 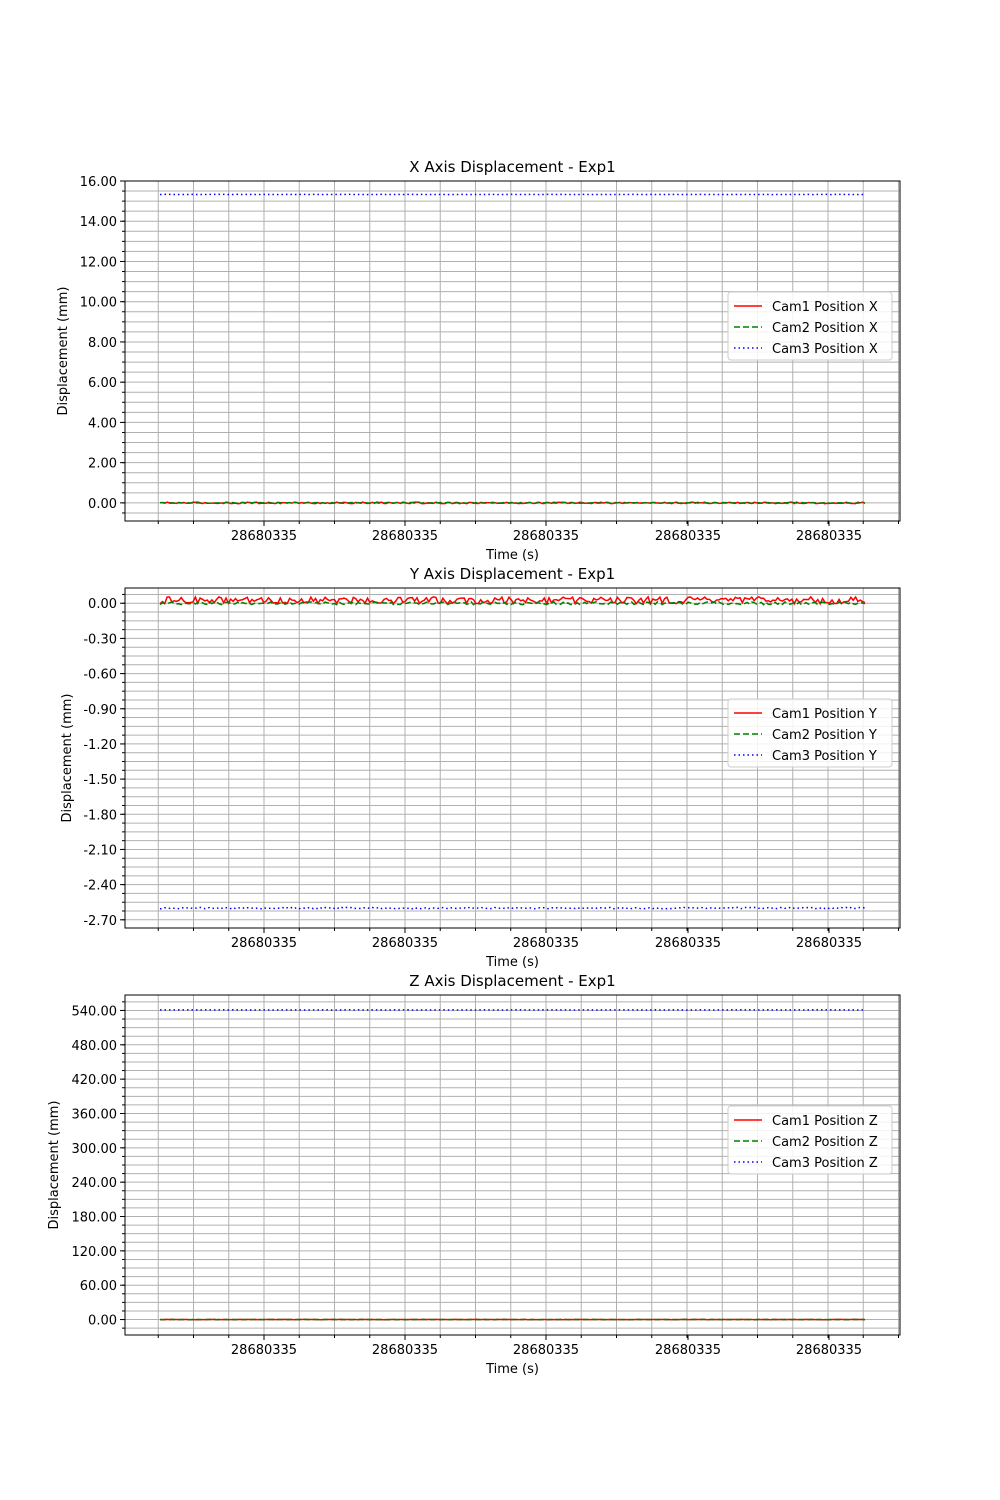 What do you see at coordinates (95, 1149) in the screenshot?
I see `y-tick-label: 300.00` at bounding box center [95, 1149].